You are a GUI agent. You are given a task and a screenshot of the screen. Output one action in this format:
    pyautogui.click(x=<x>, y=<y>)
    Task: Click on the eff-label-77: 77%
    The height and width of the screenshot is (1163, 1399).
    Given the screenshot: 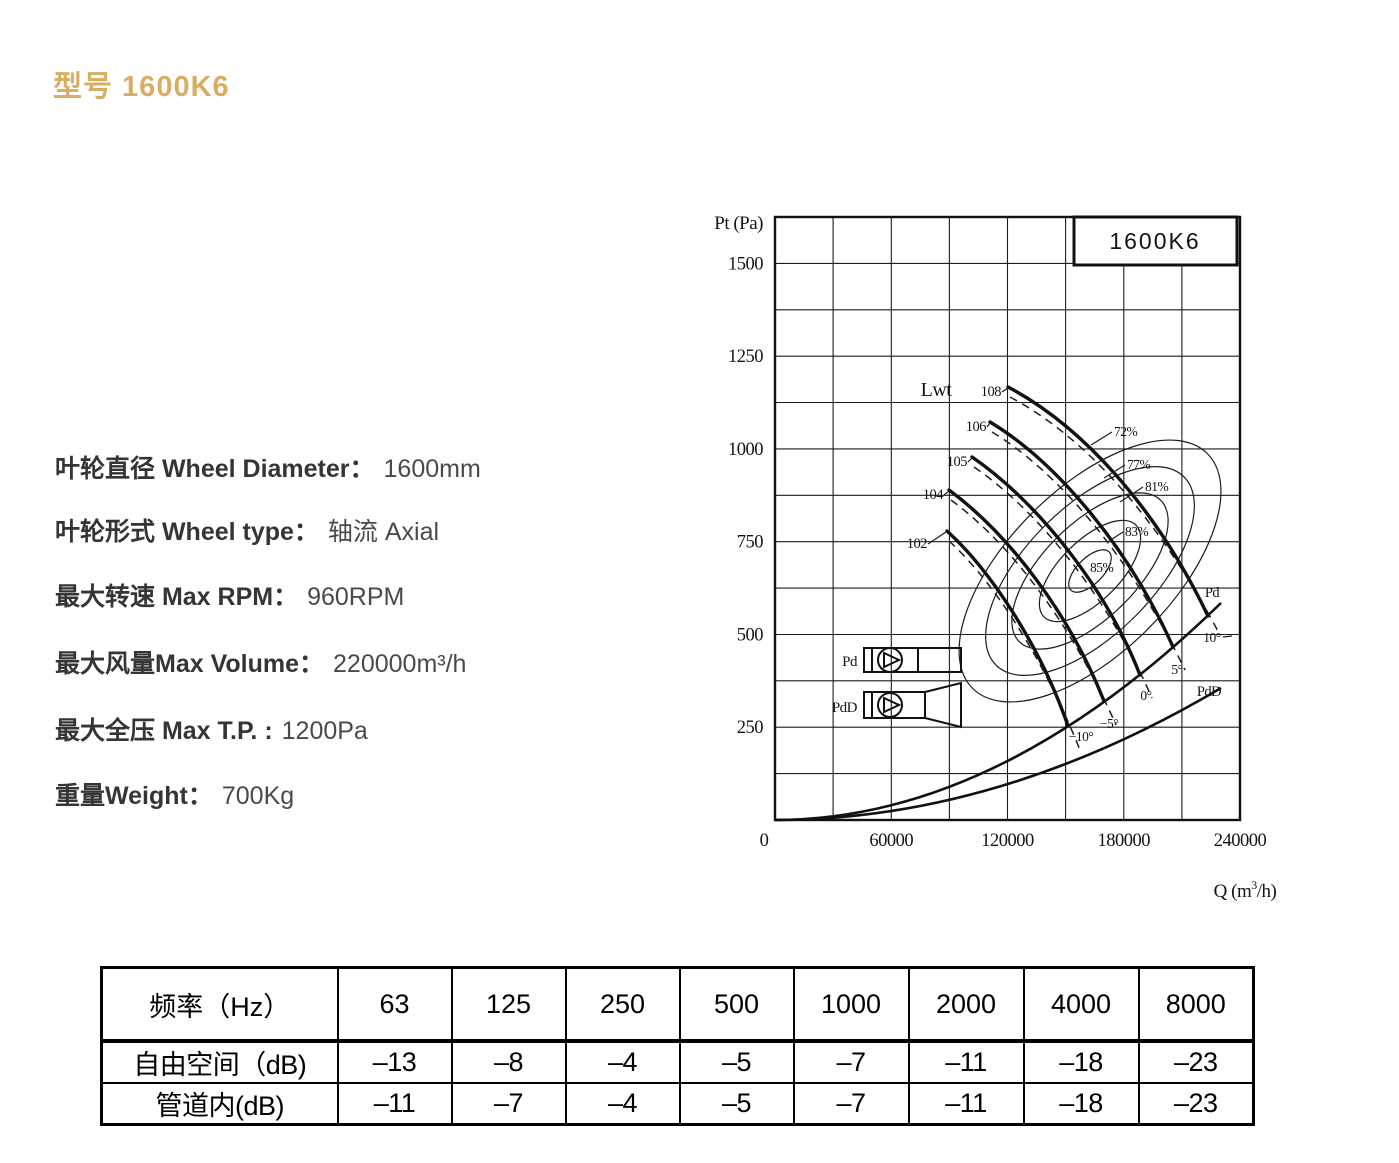 What is the action you would take?
    pyautogui.click(x=1139, y=464)
    